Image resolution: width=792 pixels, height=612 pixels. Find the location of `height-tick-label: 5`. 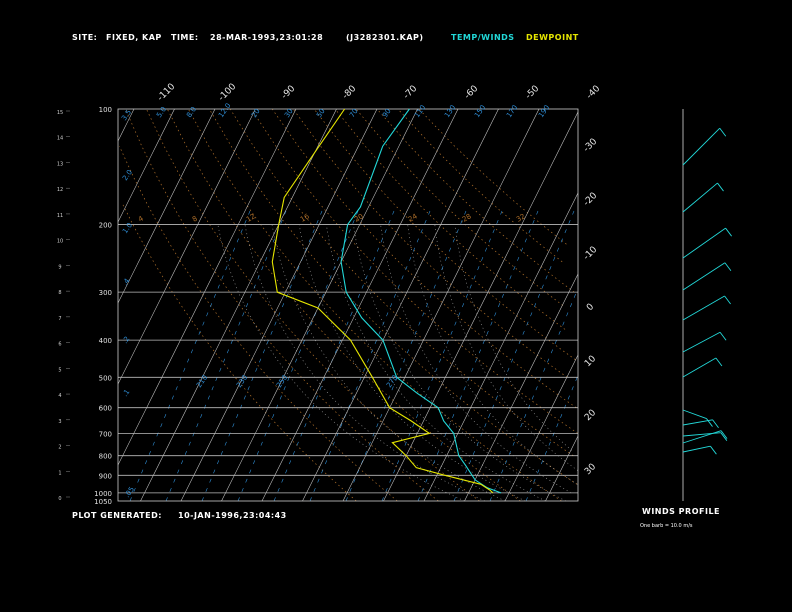

height-tick-label: 5 is located at coordinates (59, 370).